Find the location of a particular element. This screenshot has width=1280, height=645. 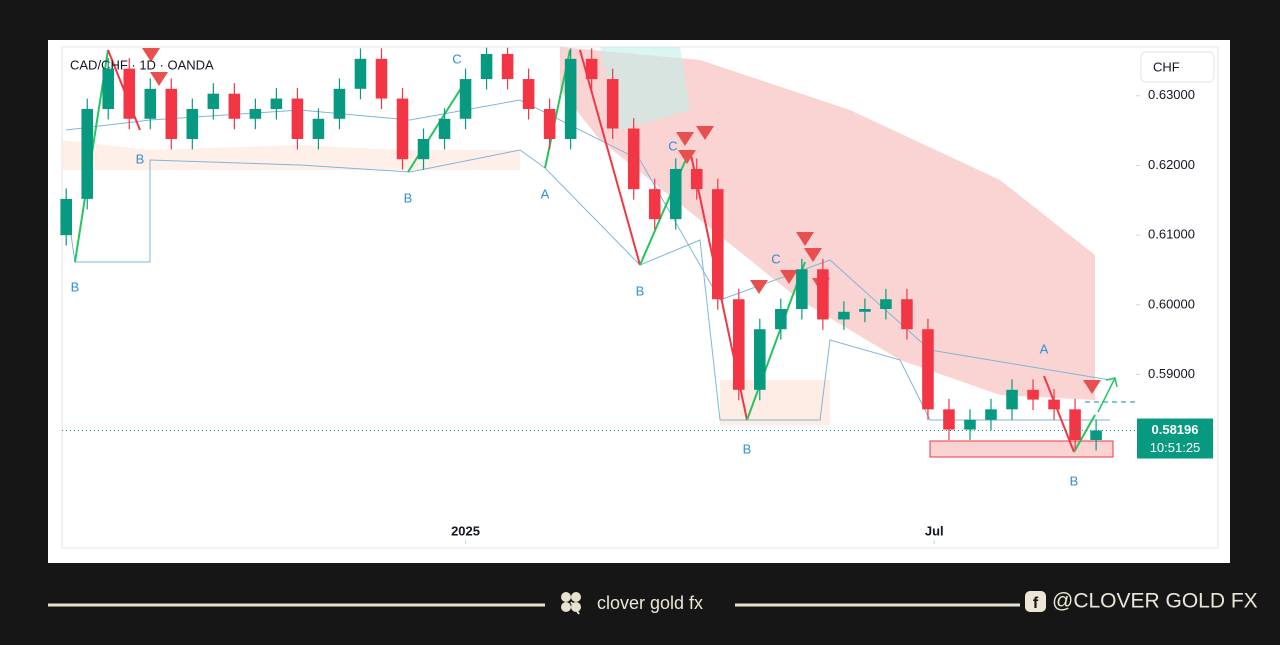

chart-title: CAD/CHF · 1D · OANDA is located at coordinates (142, 64).